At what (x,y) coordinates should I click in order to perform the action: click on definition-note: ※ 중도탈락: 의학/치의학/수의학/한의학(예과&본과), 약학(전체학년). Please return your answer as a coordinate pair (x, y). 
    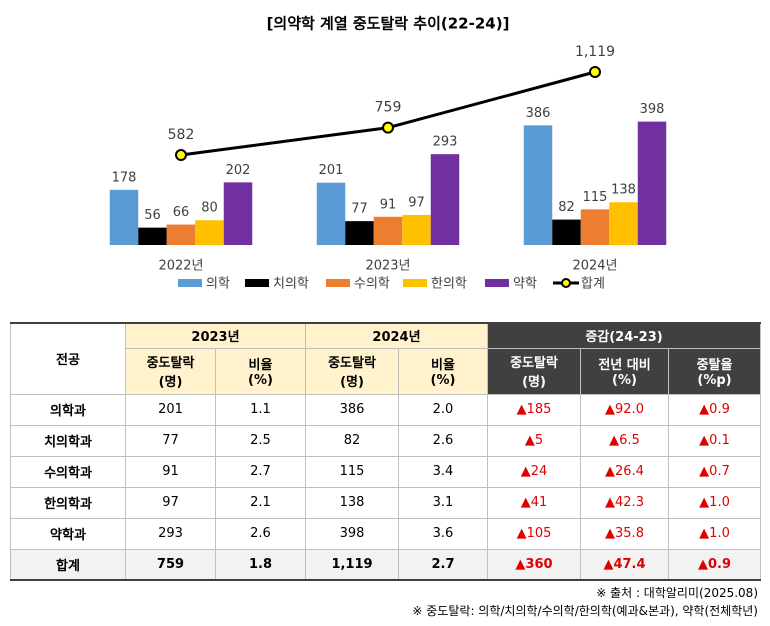
    Looking at the image, I should click on (585, 611).